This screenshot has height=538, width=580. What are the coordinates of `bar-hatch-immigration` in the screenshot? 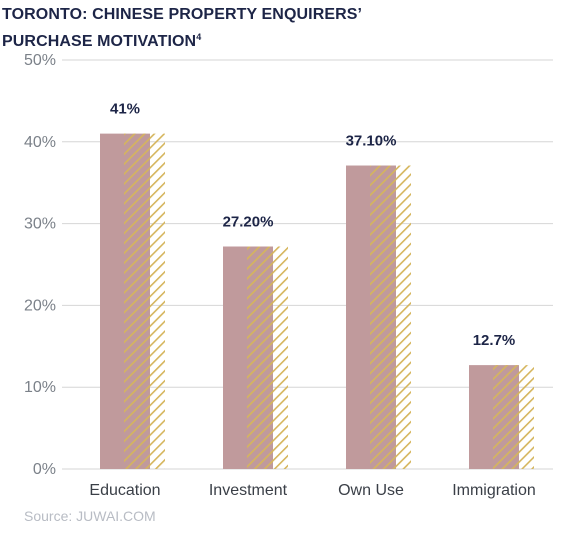 It's located at (513, 417).